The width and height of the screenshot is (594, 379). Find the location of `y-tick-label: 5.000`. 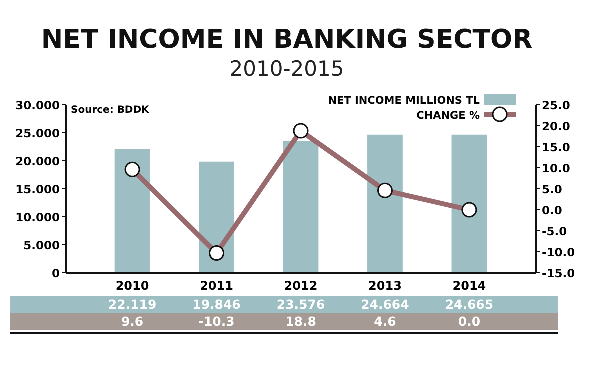

y-tick-label: 5.000 is located at coordinates (42, 245).